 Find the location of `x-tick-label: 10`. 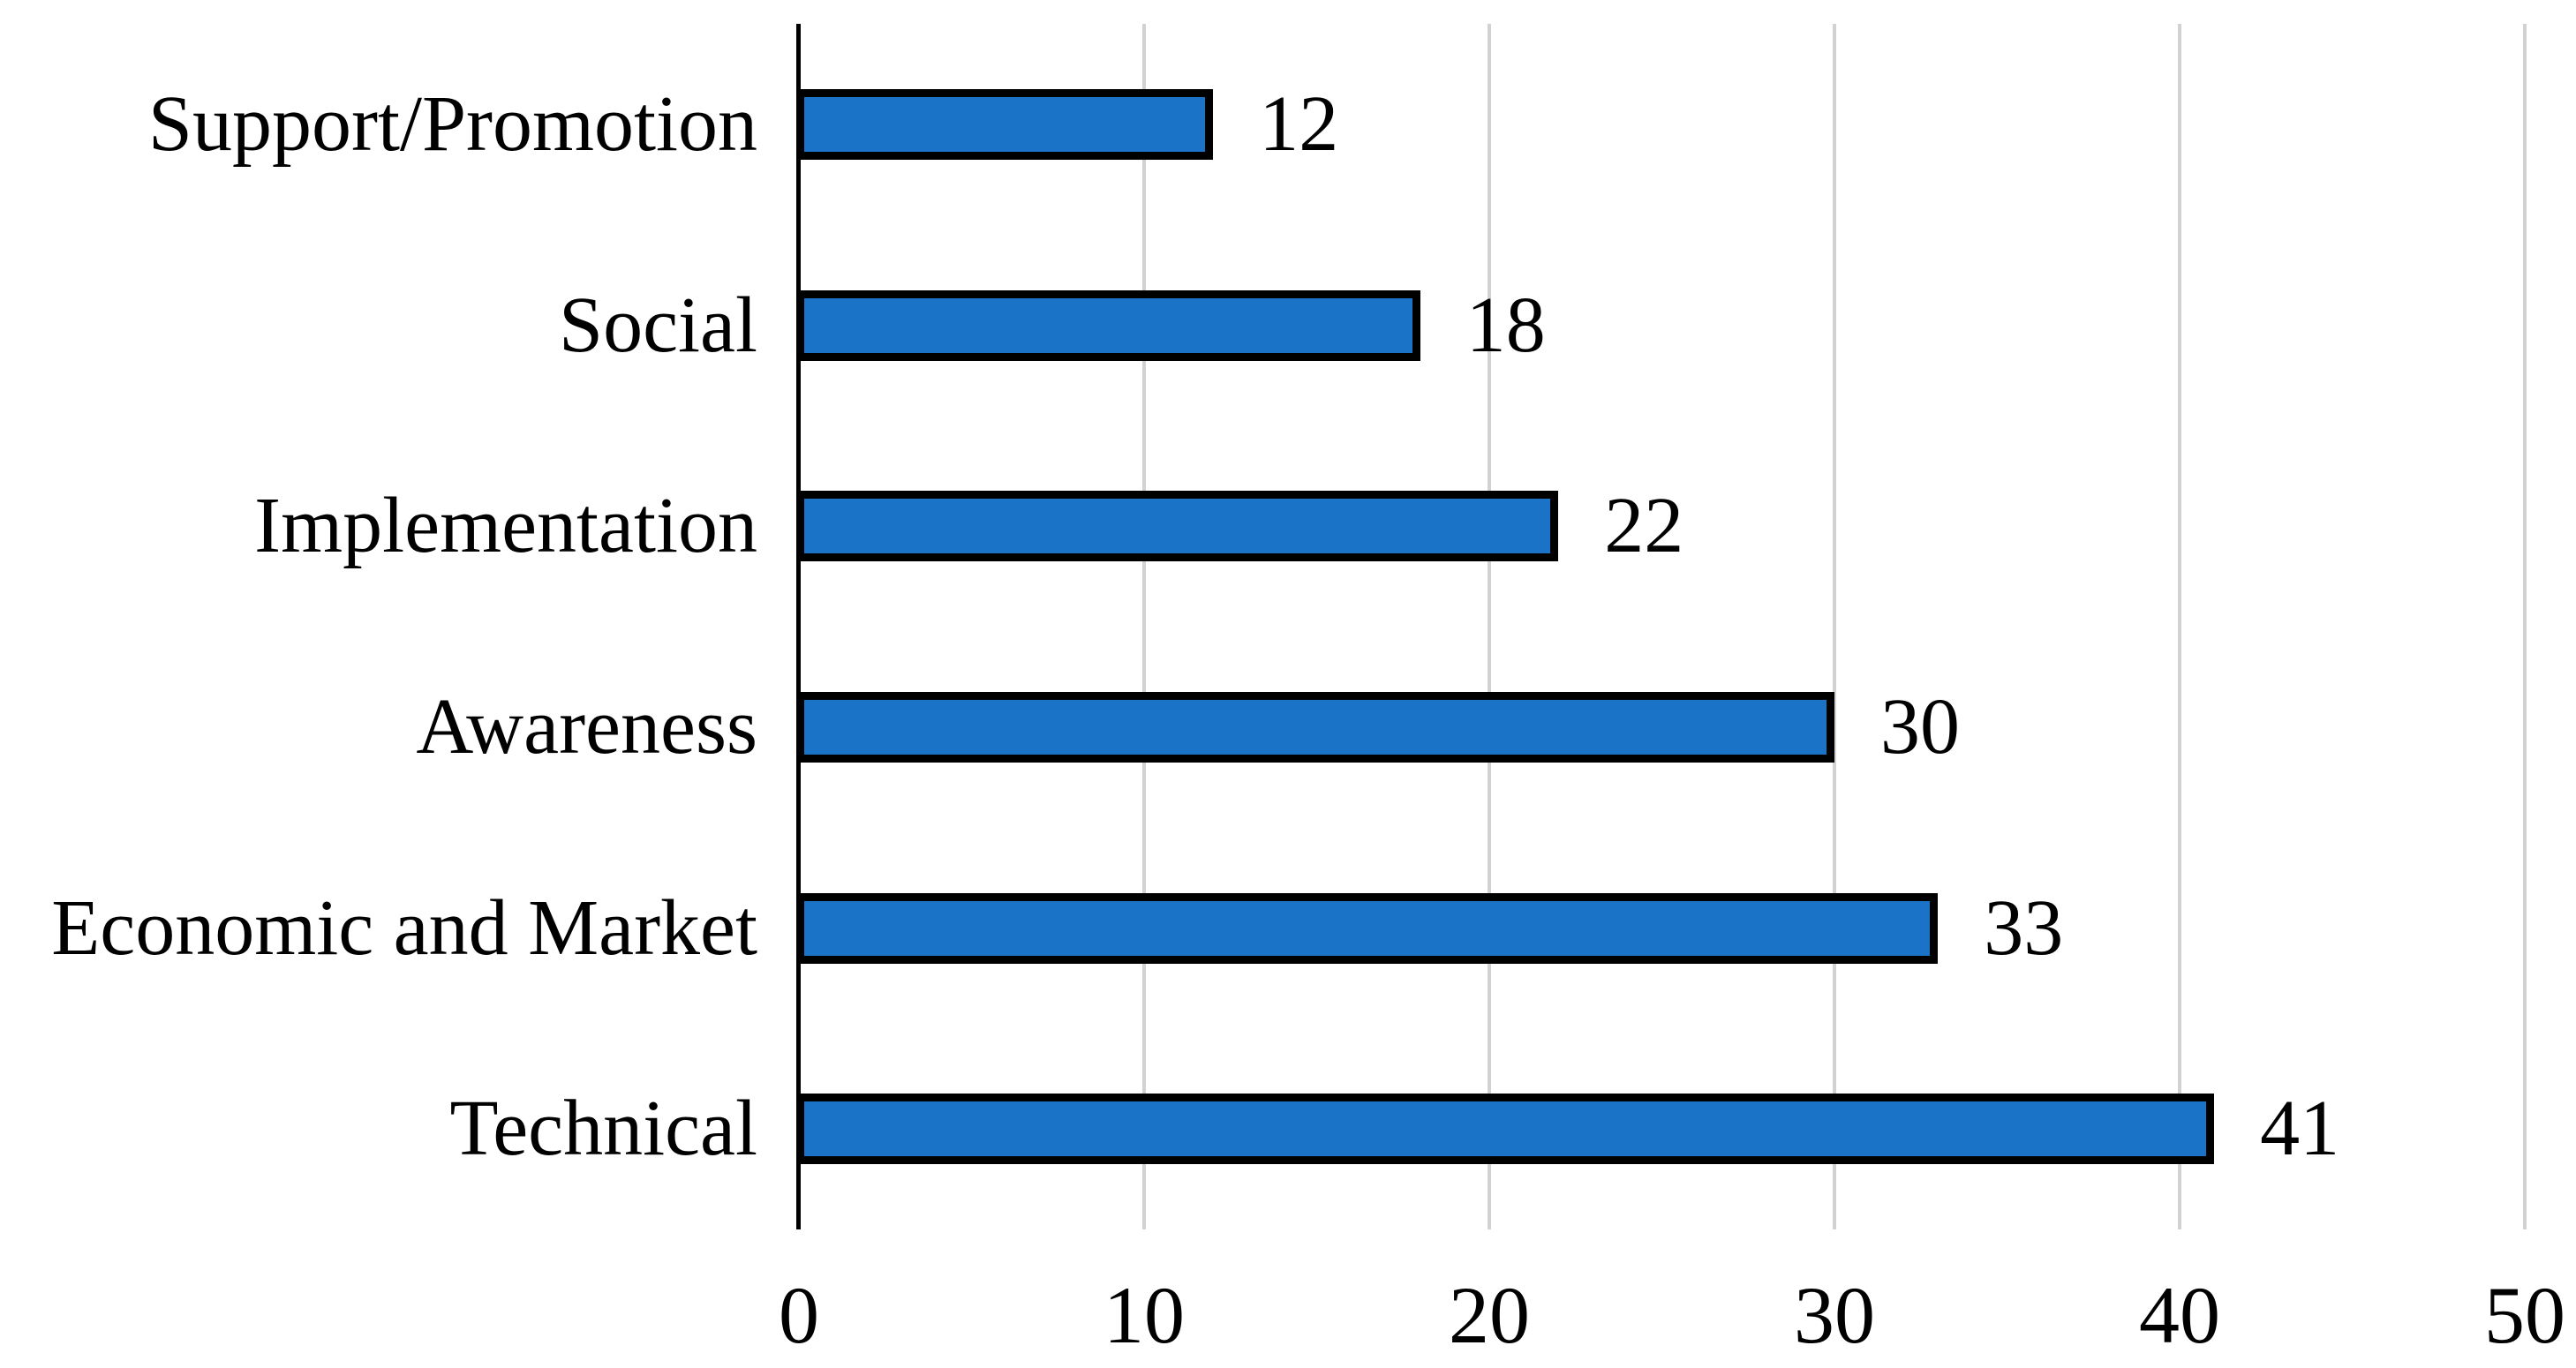

x-tick-label: 10 is located at coordinates (1144, 1315).